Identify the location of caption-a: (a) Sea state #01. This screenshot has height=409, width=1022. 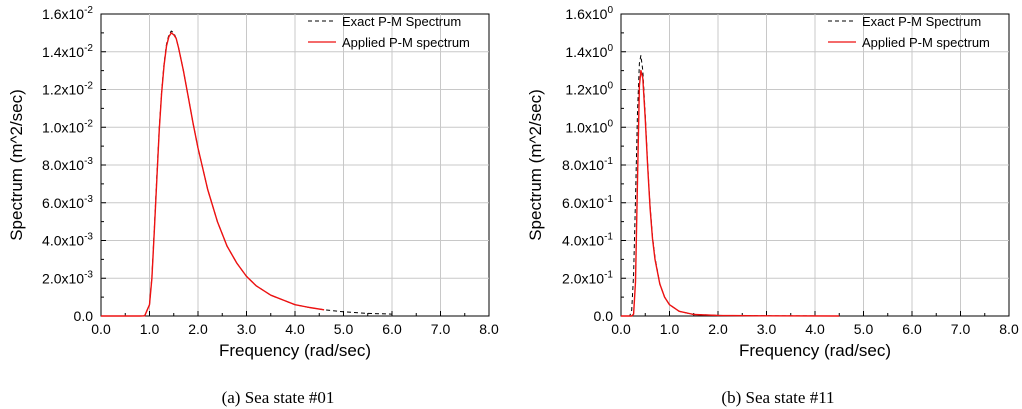
(278, 397).